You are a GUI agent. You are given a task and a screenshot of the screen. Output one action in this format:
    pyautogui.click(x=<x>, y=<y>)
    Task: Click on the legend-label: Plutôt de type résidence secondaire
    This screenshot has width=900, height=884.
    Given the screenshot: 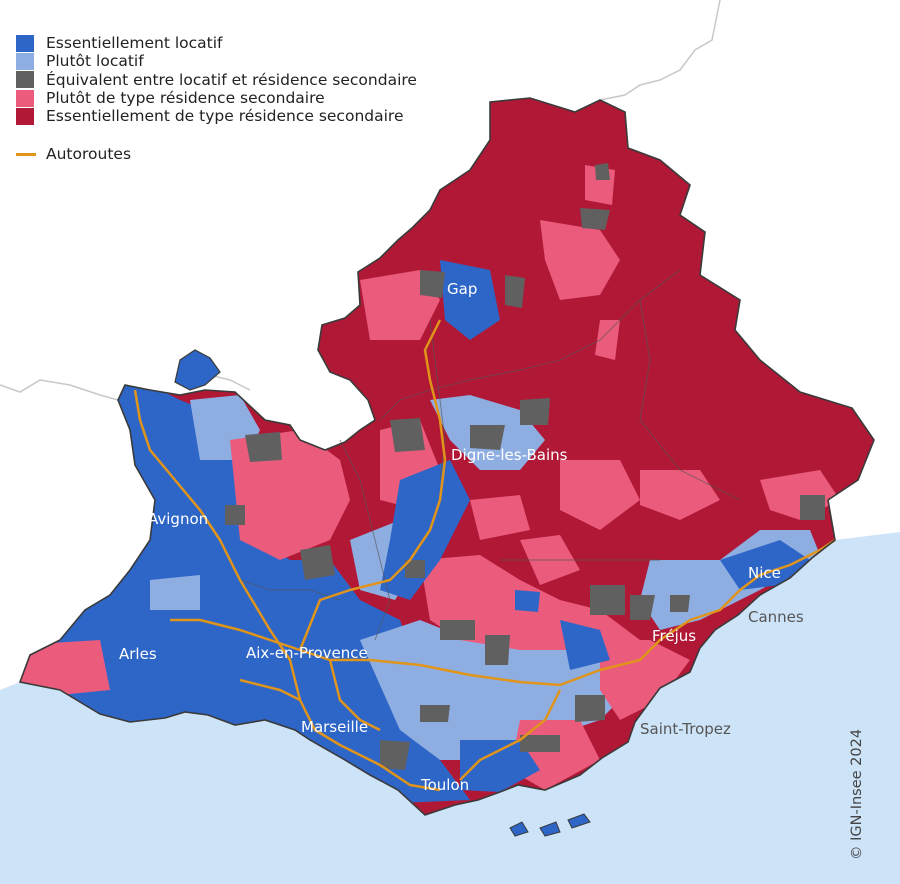 What is the action you would take?
    pyautogui.click(x=185, y=97)
    